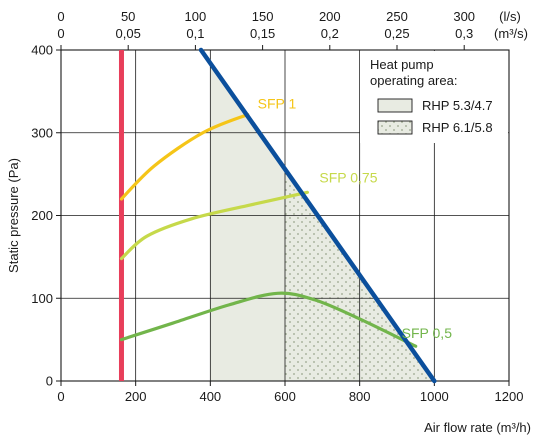  Describe the element at coordinates (60, 33) in the screenshot. I see `top-tick-label-m3s: 0` at that location.